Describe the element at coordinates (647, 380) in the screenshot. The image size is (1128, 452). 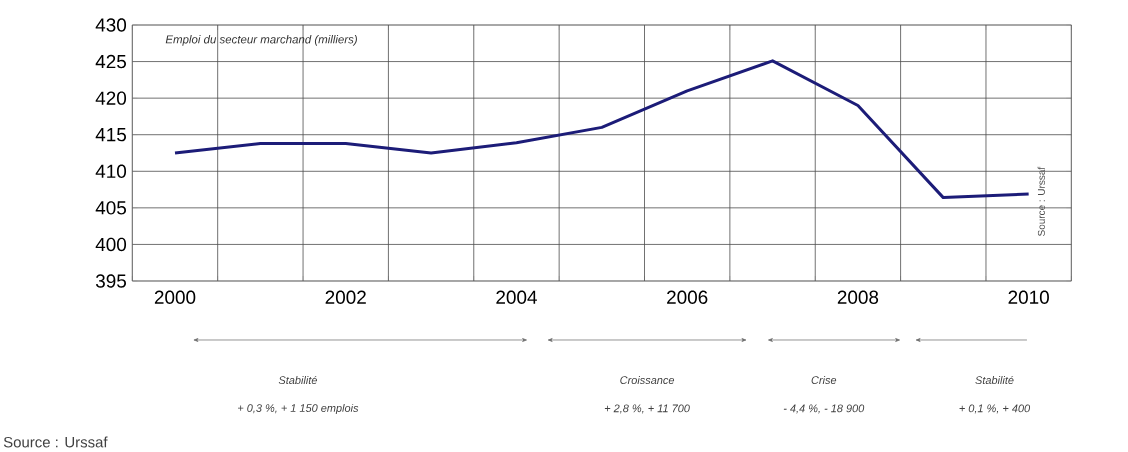
I see `text: Croissance` at that location.